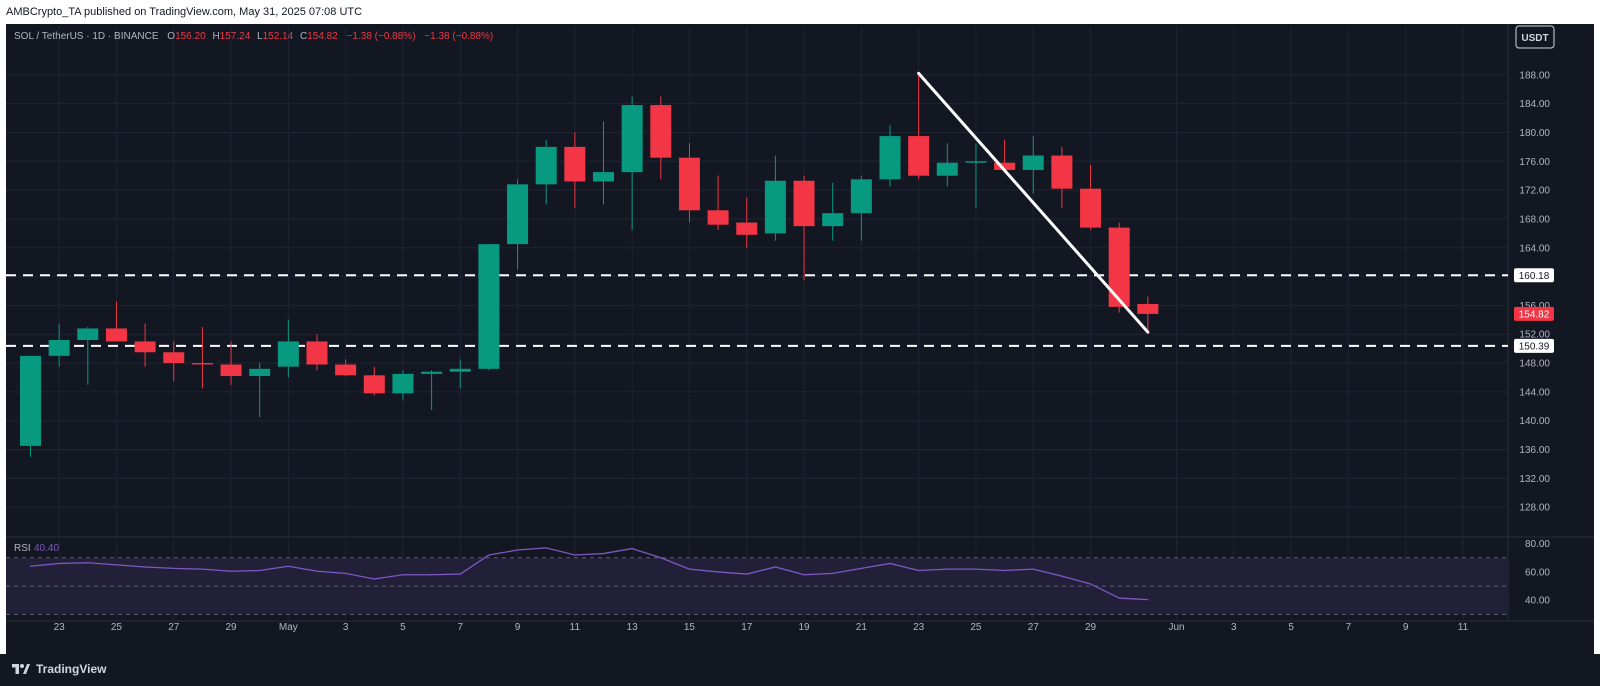 Image resolution: width=1600 pixels, height=686 pixels. I want to click on y-tick-label: 148.00, so click(1534, 364).